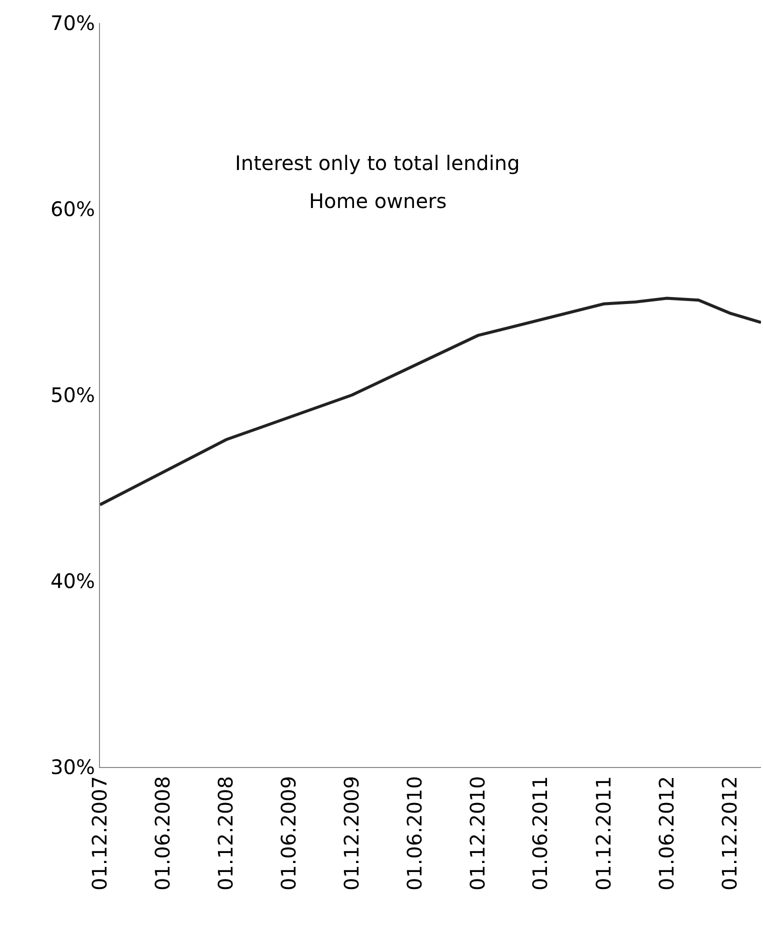 The width and height of the screenshot is (763, 939). Describe the element at coordinates (288, 833) in the screenshot. I see `x-tick-label: 01.06.2009` at that location.